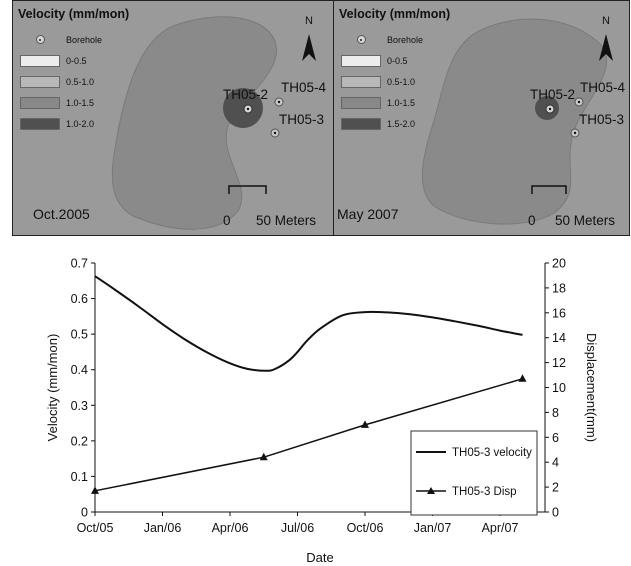 The image size is (631, 566). Describe the element at coordinates (61, 214) in the screenshot. I see `map-date: Oct.2005` at that location.